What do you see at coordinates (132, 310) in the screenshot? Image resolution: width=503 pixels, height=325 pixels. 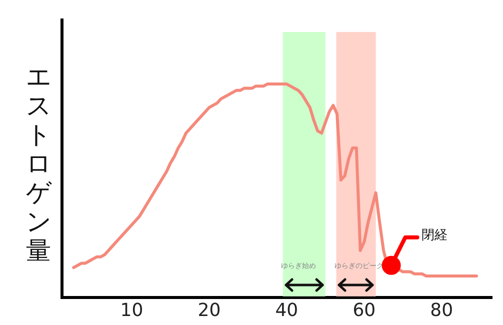 I see `x-tick-label: 10` at bounding box center [132, 310].